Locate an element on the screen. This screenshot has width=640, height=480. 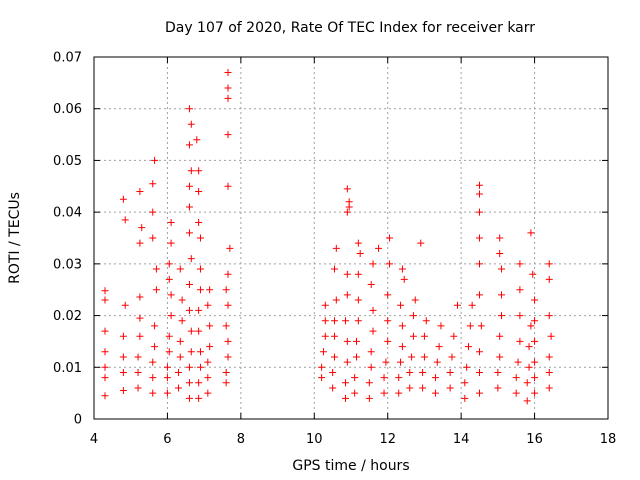
x-tick-label: 12 is located at coordinates (387, 439).